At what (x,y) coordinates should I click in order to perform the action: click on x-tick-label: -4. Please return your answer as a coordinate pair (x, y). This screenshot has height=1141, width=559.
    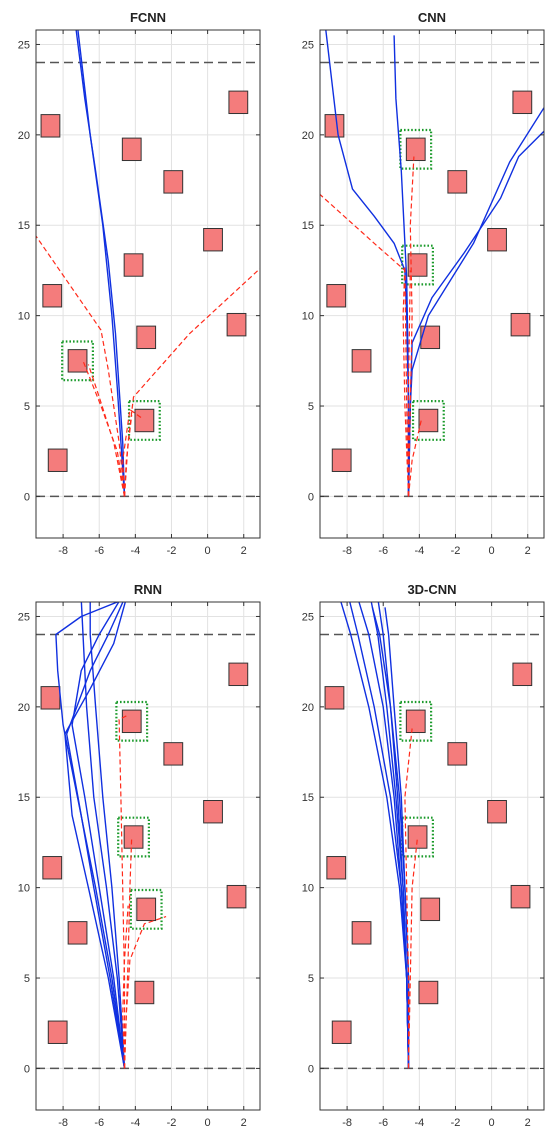
    Looking at the image, I should click on (419, 551).